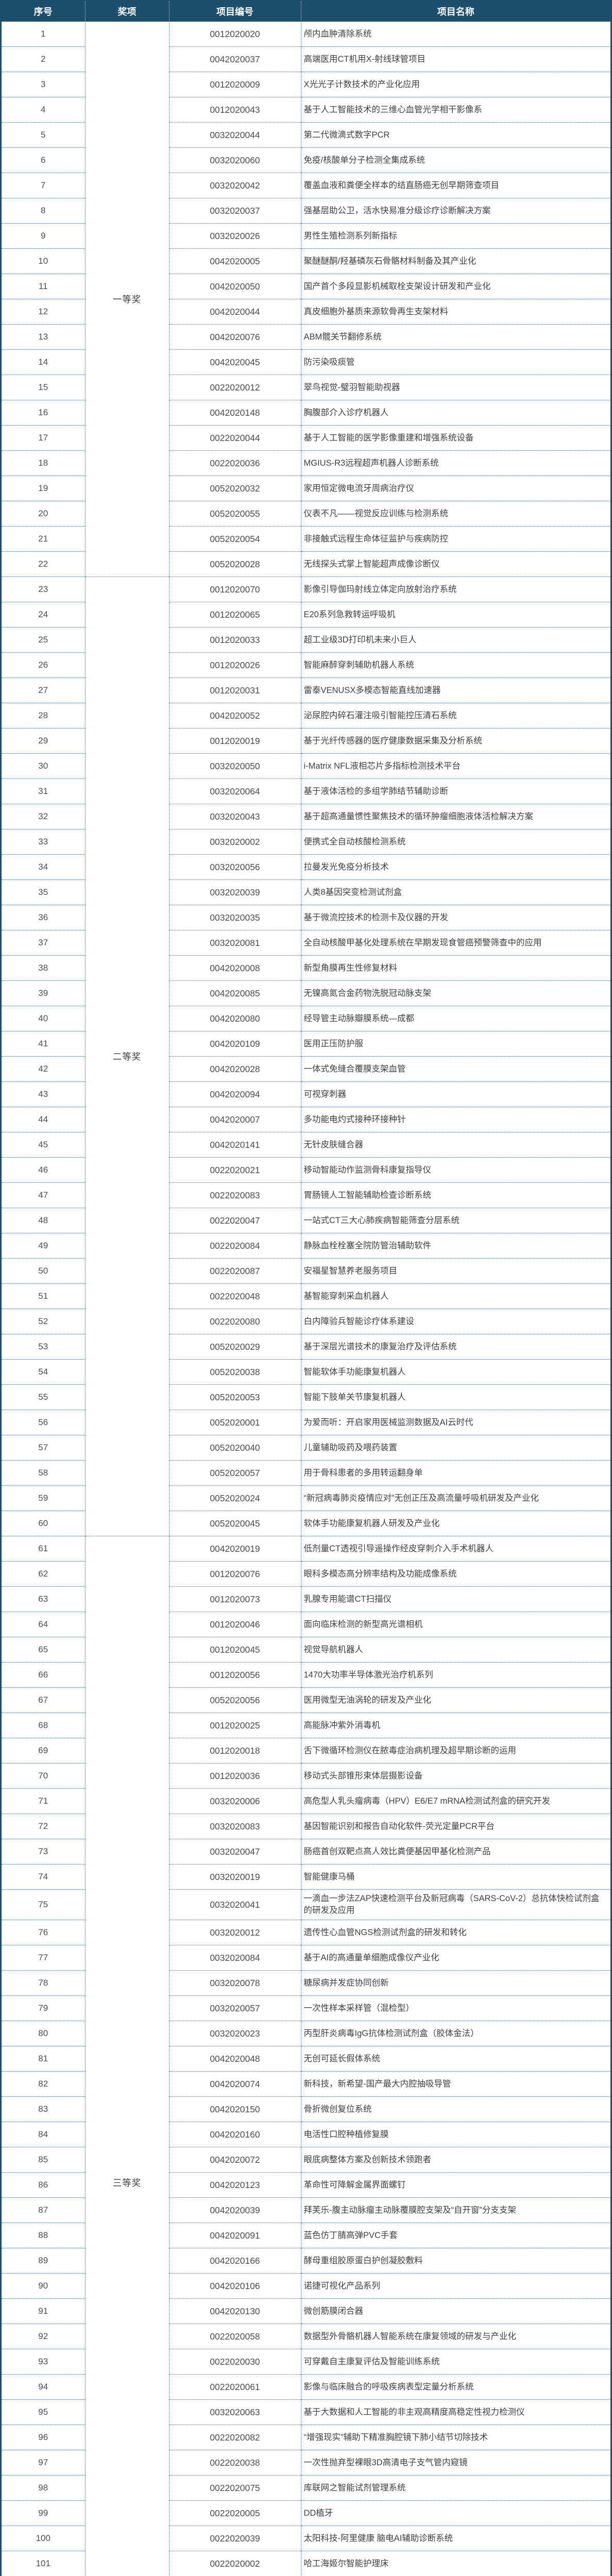 The height and width of the screenshot is (2576, 612). I want to click on serial-cell: 78, so click(43, 1983).